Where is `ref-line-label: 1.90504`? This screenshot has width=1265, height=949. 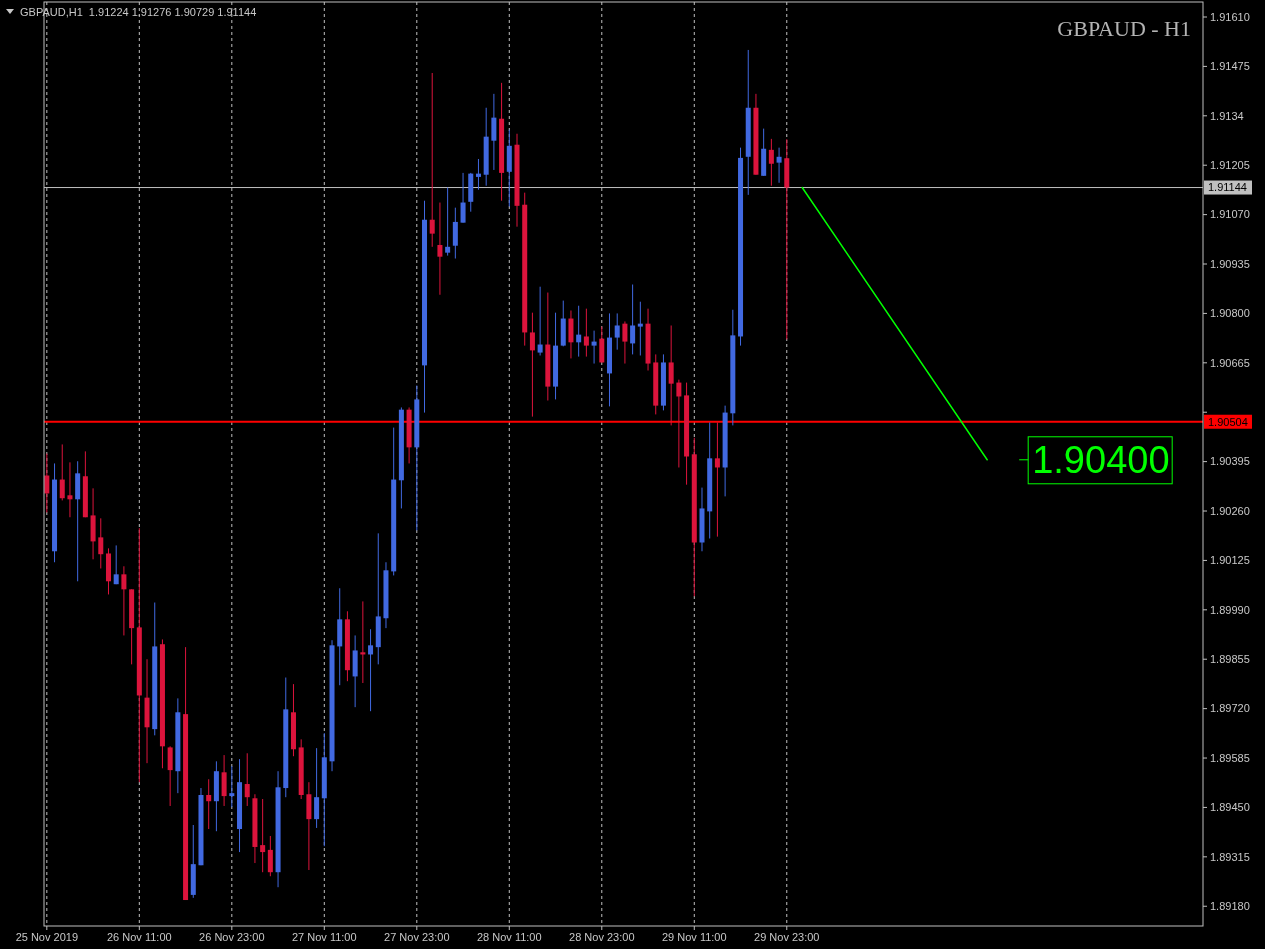
ref-line-label: 1.90504 is located at coordinates (1228, 421).